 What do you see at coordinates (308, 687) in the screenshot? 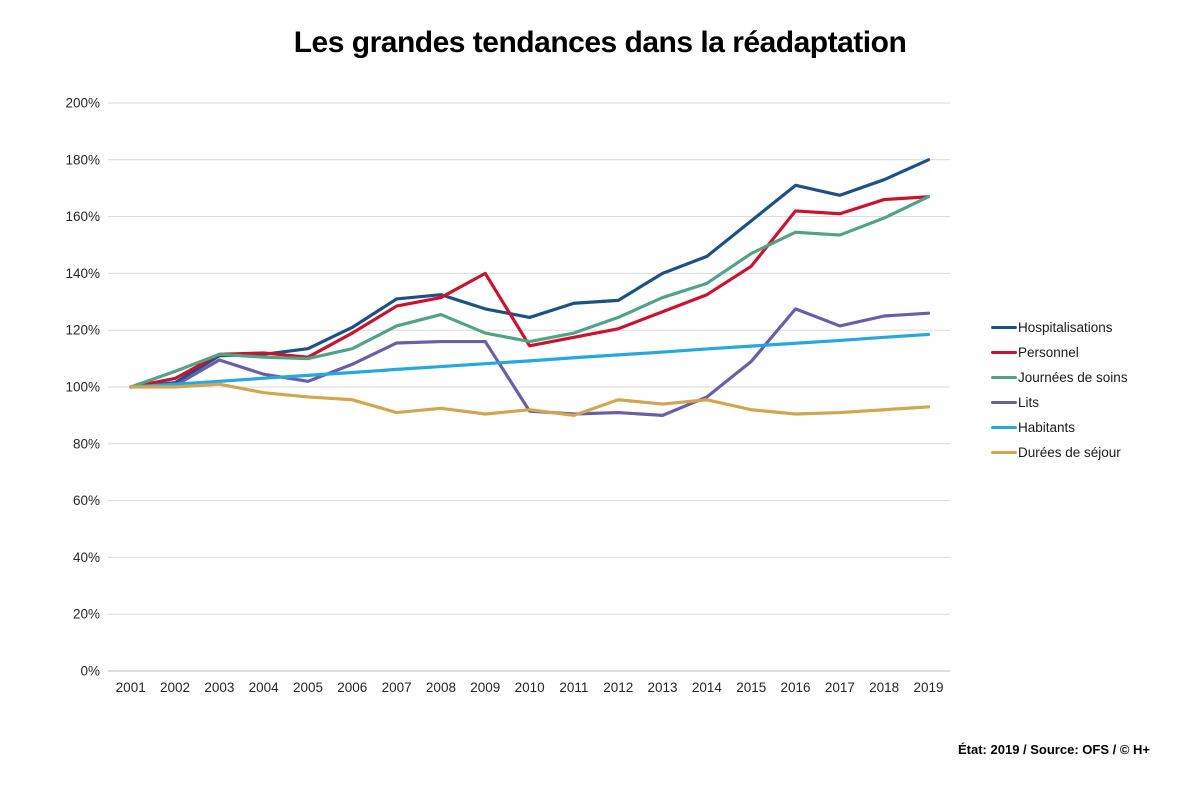
I see `x-tick-label: 2005` at bounding box center [308, 687].